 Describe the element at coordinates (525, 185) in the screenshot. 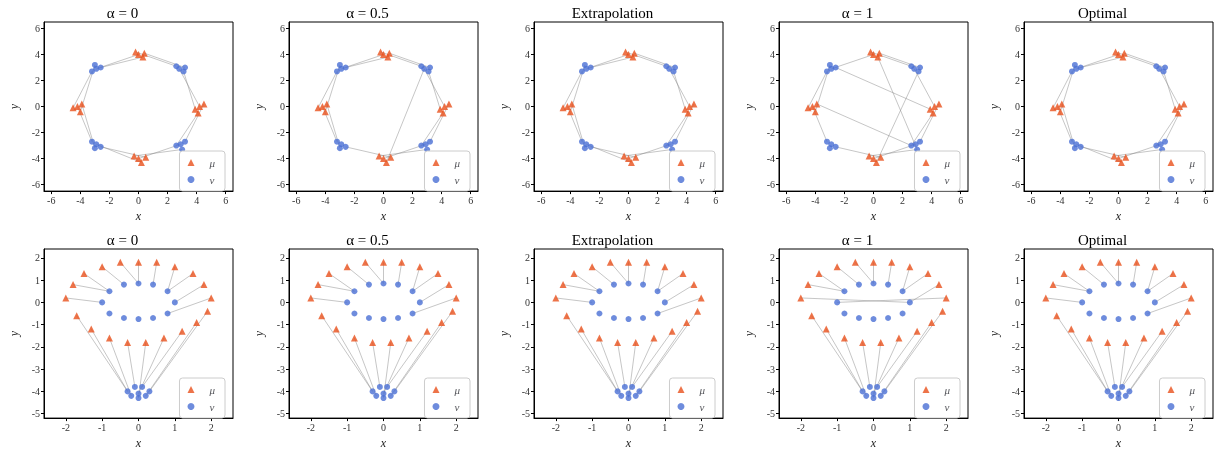

I see `y-tick-label: -6` at that location.